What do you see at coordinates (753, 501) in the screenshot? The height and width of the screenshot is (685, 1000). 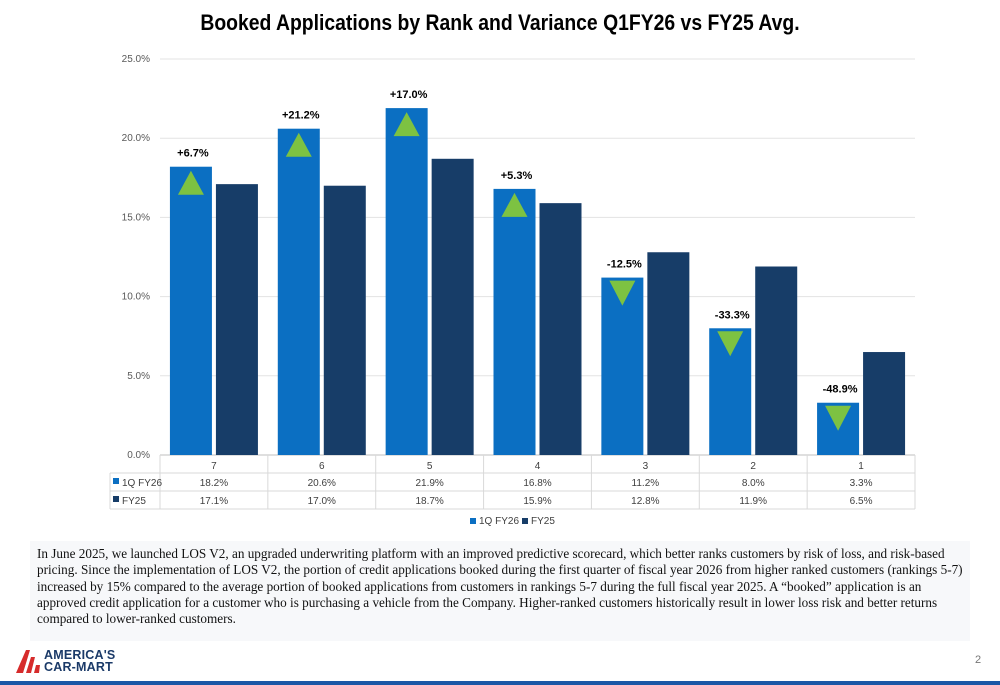 I see `table-cell-fy25: 11.9%` at bounding box center [753, 501].